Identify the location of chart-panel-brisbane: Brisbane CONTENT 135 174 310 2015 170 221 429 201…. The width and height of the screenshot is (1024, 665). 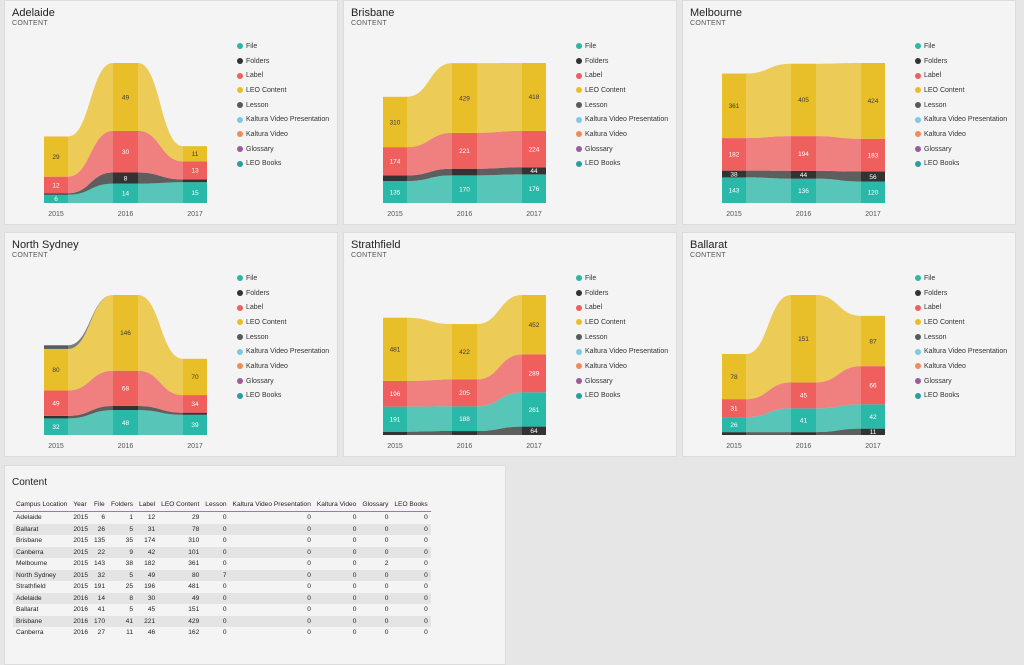
(510, 112).